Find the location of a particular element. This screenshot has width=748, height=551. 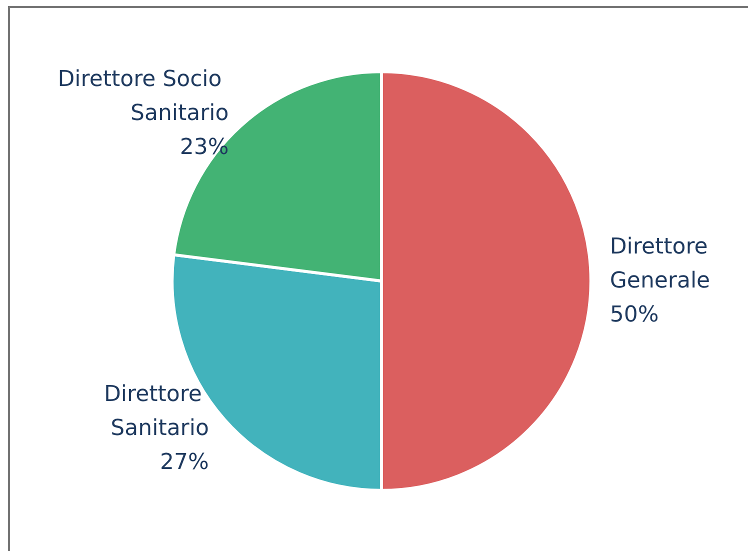

data-label: 27% is located at coordinates (184, 463).